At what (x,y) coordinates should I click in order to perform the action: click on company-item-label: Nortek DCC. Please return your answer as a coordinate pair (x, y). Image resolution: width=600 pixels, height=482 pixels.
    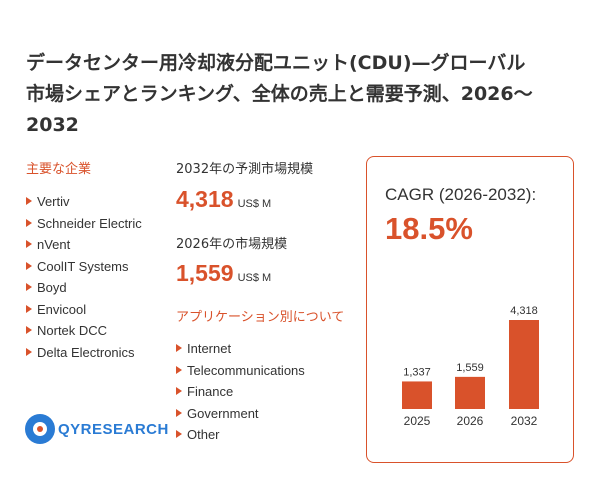
    Looking at the image, I should click on (72, 330).